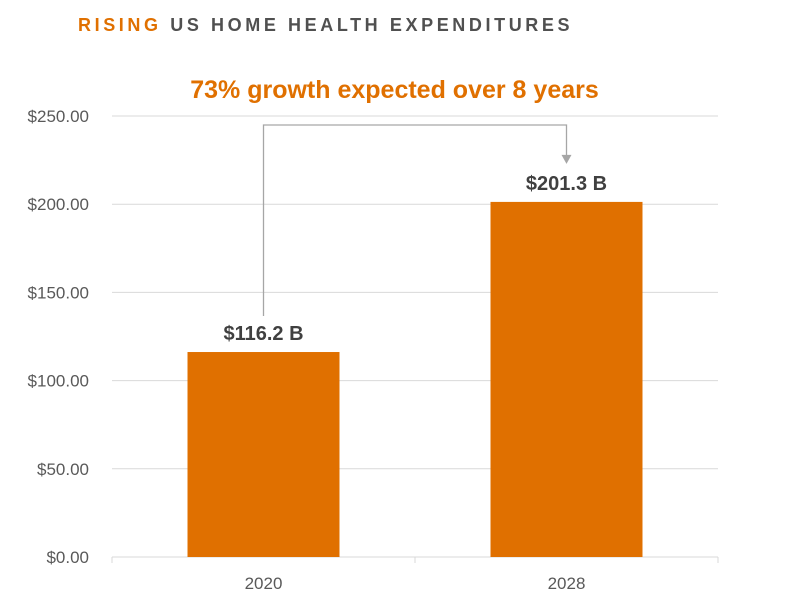 This screenshot has width=789, height=600. What do you see at coordinates (415, 220) in the screenshot?
I see `growth-arrow-line` at bounding box center [415, 220].